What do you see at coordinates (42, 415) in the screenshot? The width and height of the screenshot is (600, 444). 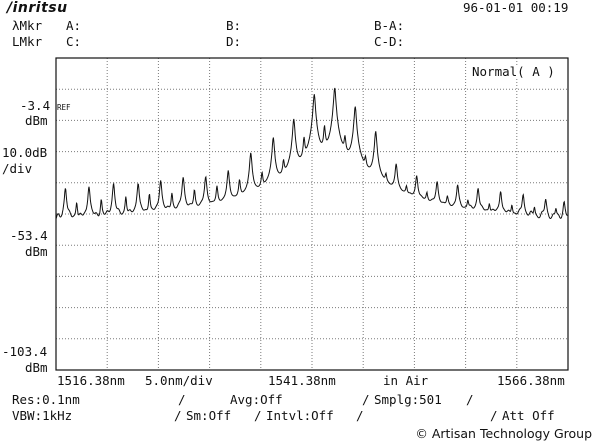 I see `vbw-setting: VBW:1kHz` at bounding box center [42, 415].